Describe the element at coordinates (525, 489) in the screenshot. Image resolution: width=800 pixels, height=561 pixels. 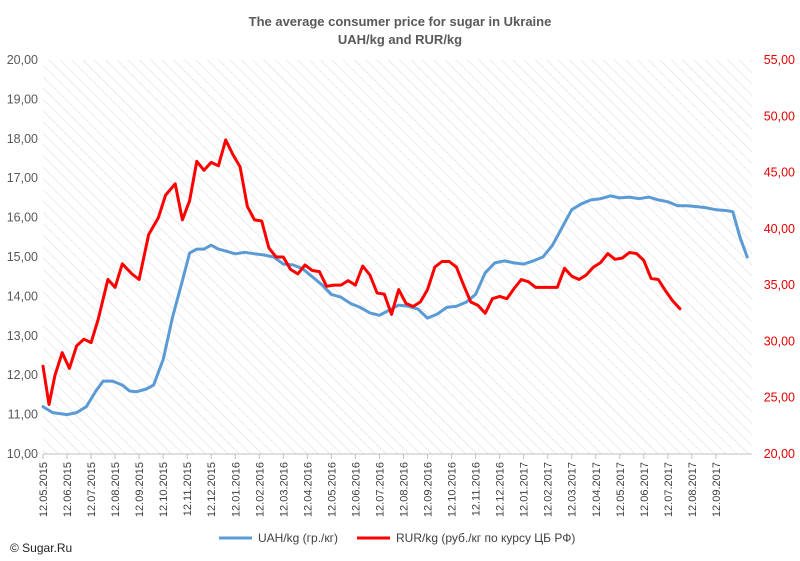
I see `x-tick-label: 12.01.2017` at that location.